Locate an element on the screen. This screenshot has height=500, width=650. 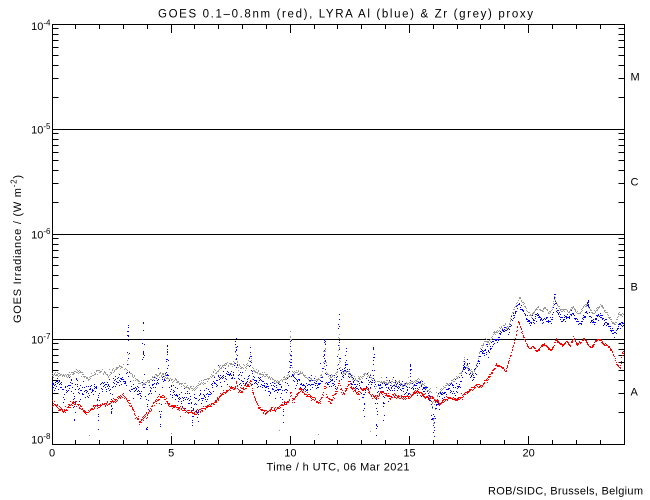
svg-text: B is located at coordinates (634, 288).